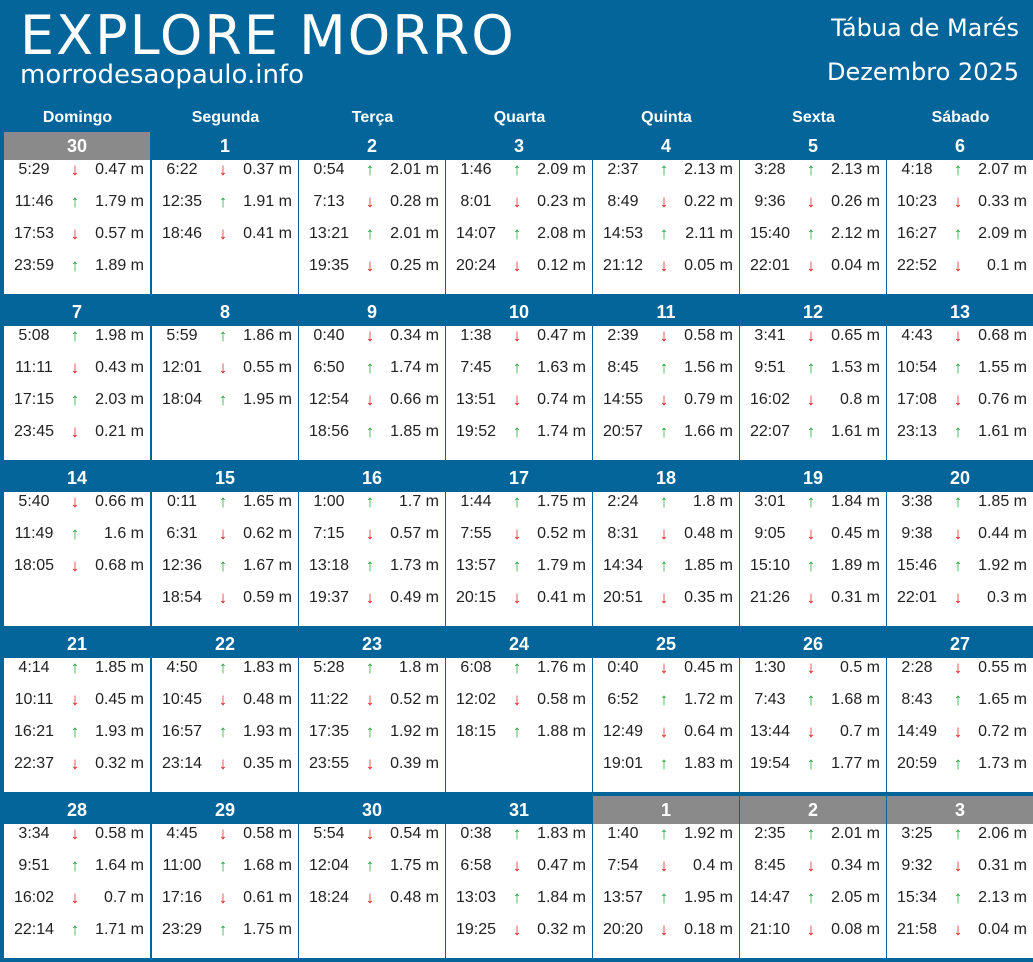 Image resolution: width=1033 pixels, height=962 pixels. I want to click on tide-height: 0.21 m, so click(119, 431).